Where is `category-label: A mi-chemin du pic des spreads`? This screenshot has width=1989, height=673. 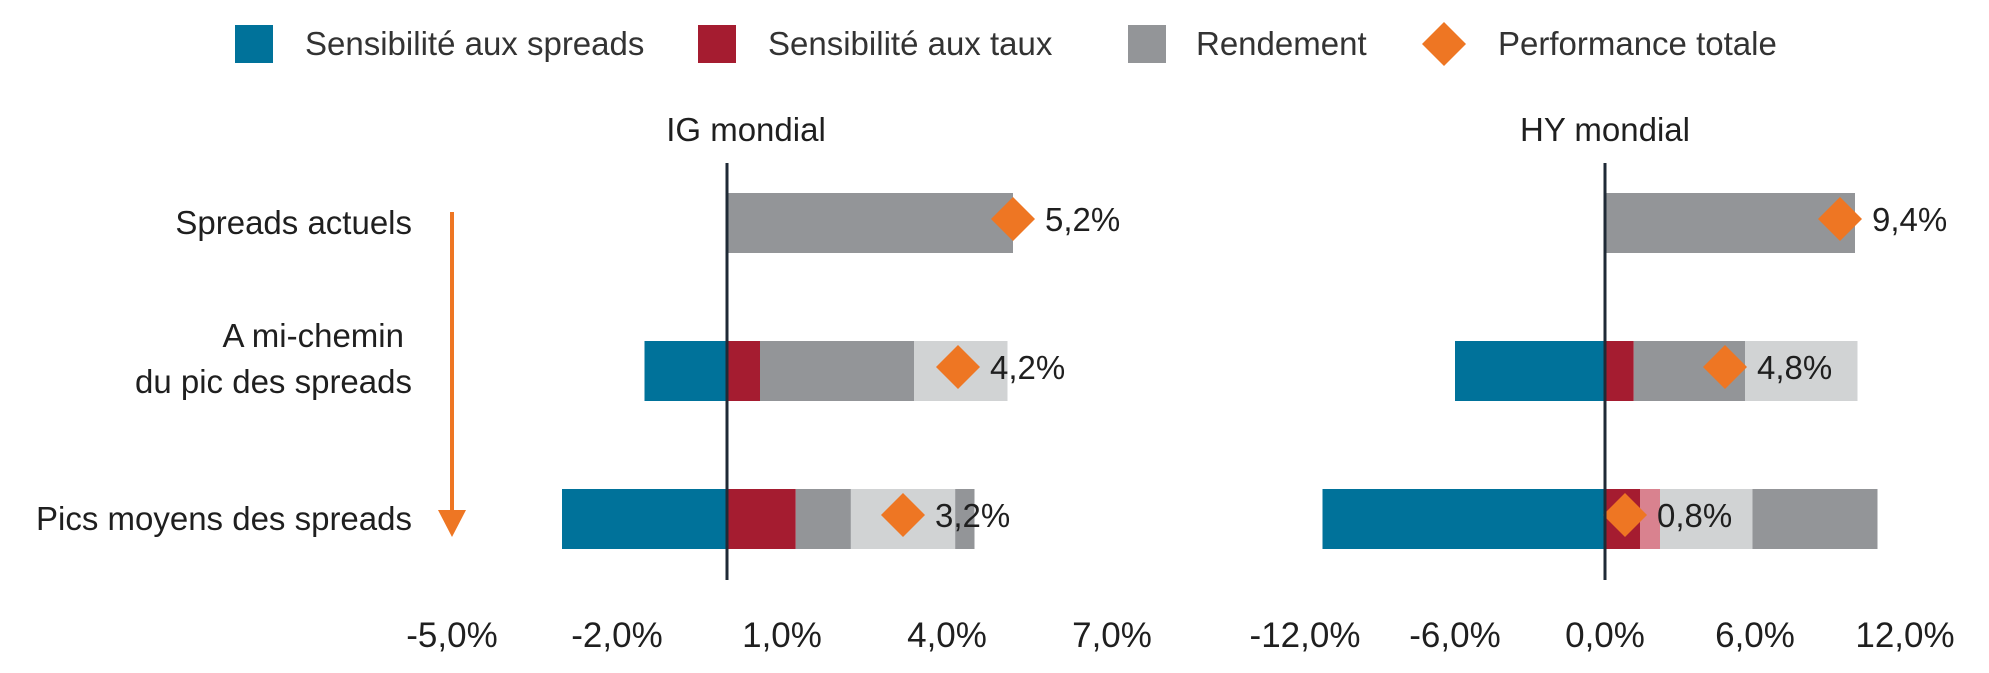 category-label: A mi-chemin du pic des spreads is located at coordinates (273, 358).